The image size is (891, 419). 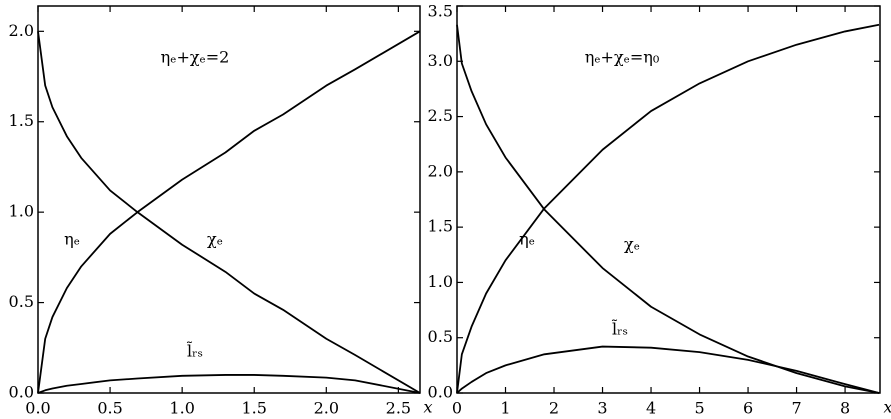 What do you see at coordinates (554, 408) in the screenshot?
I see `x-tick-label: 2` at bounding box center [554, 408].